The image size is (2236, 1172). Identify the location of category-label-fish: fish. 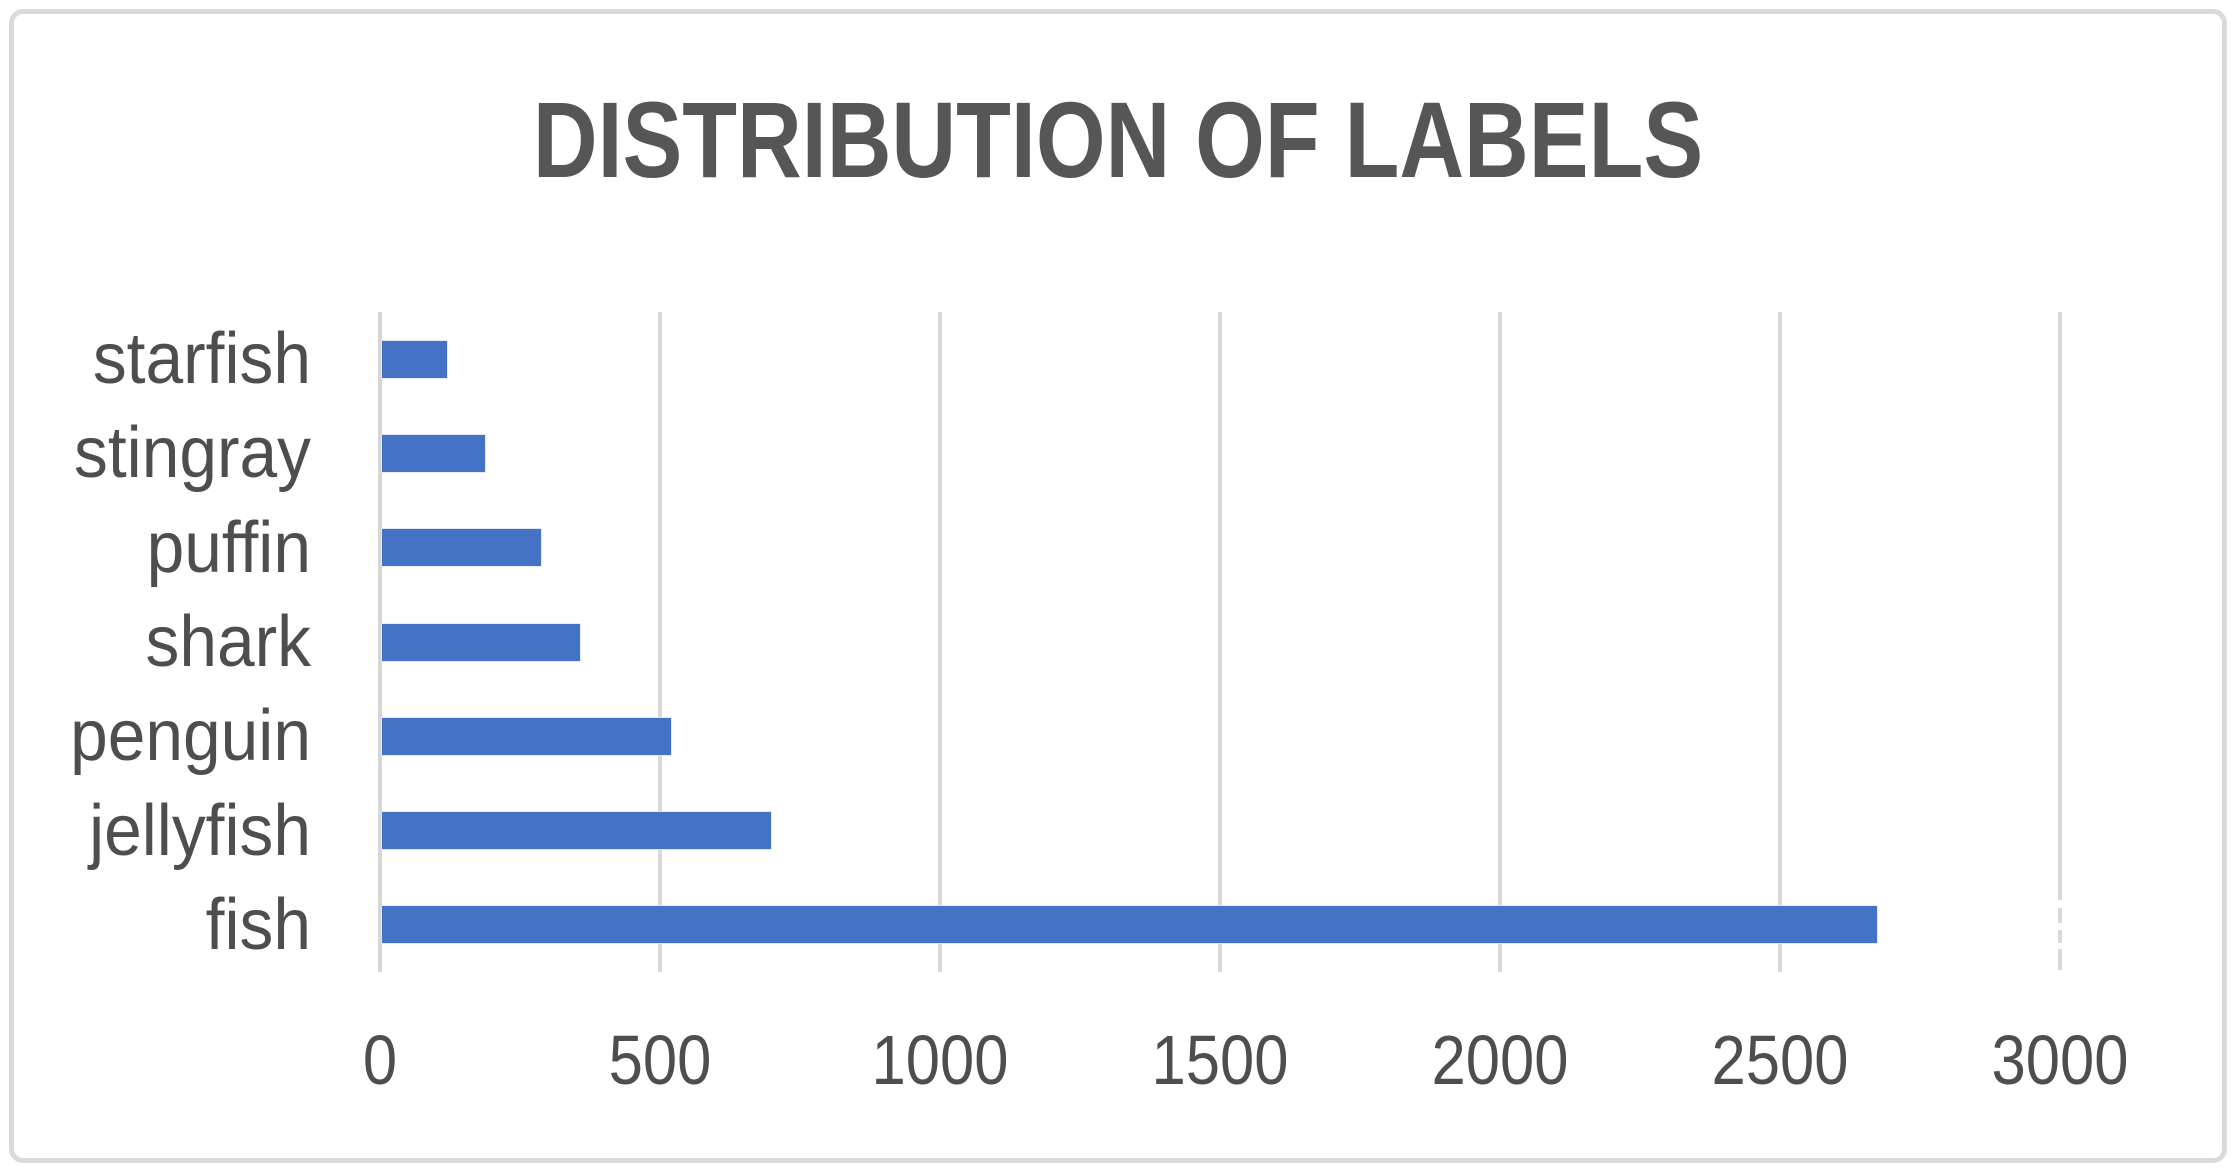
(258, 924).